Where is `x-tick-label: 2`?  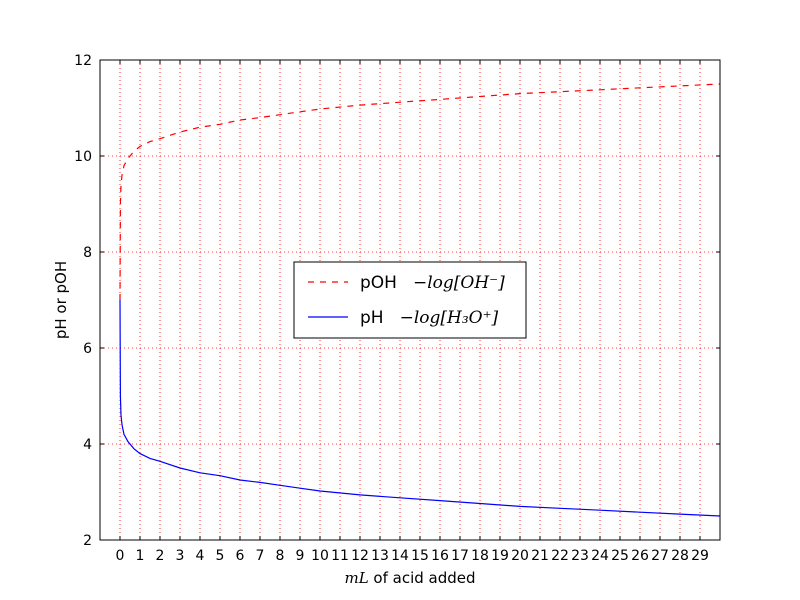
x-tick-label: 2 is located at coordinates (160, 556).